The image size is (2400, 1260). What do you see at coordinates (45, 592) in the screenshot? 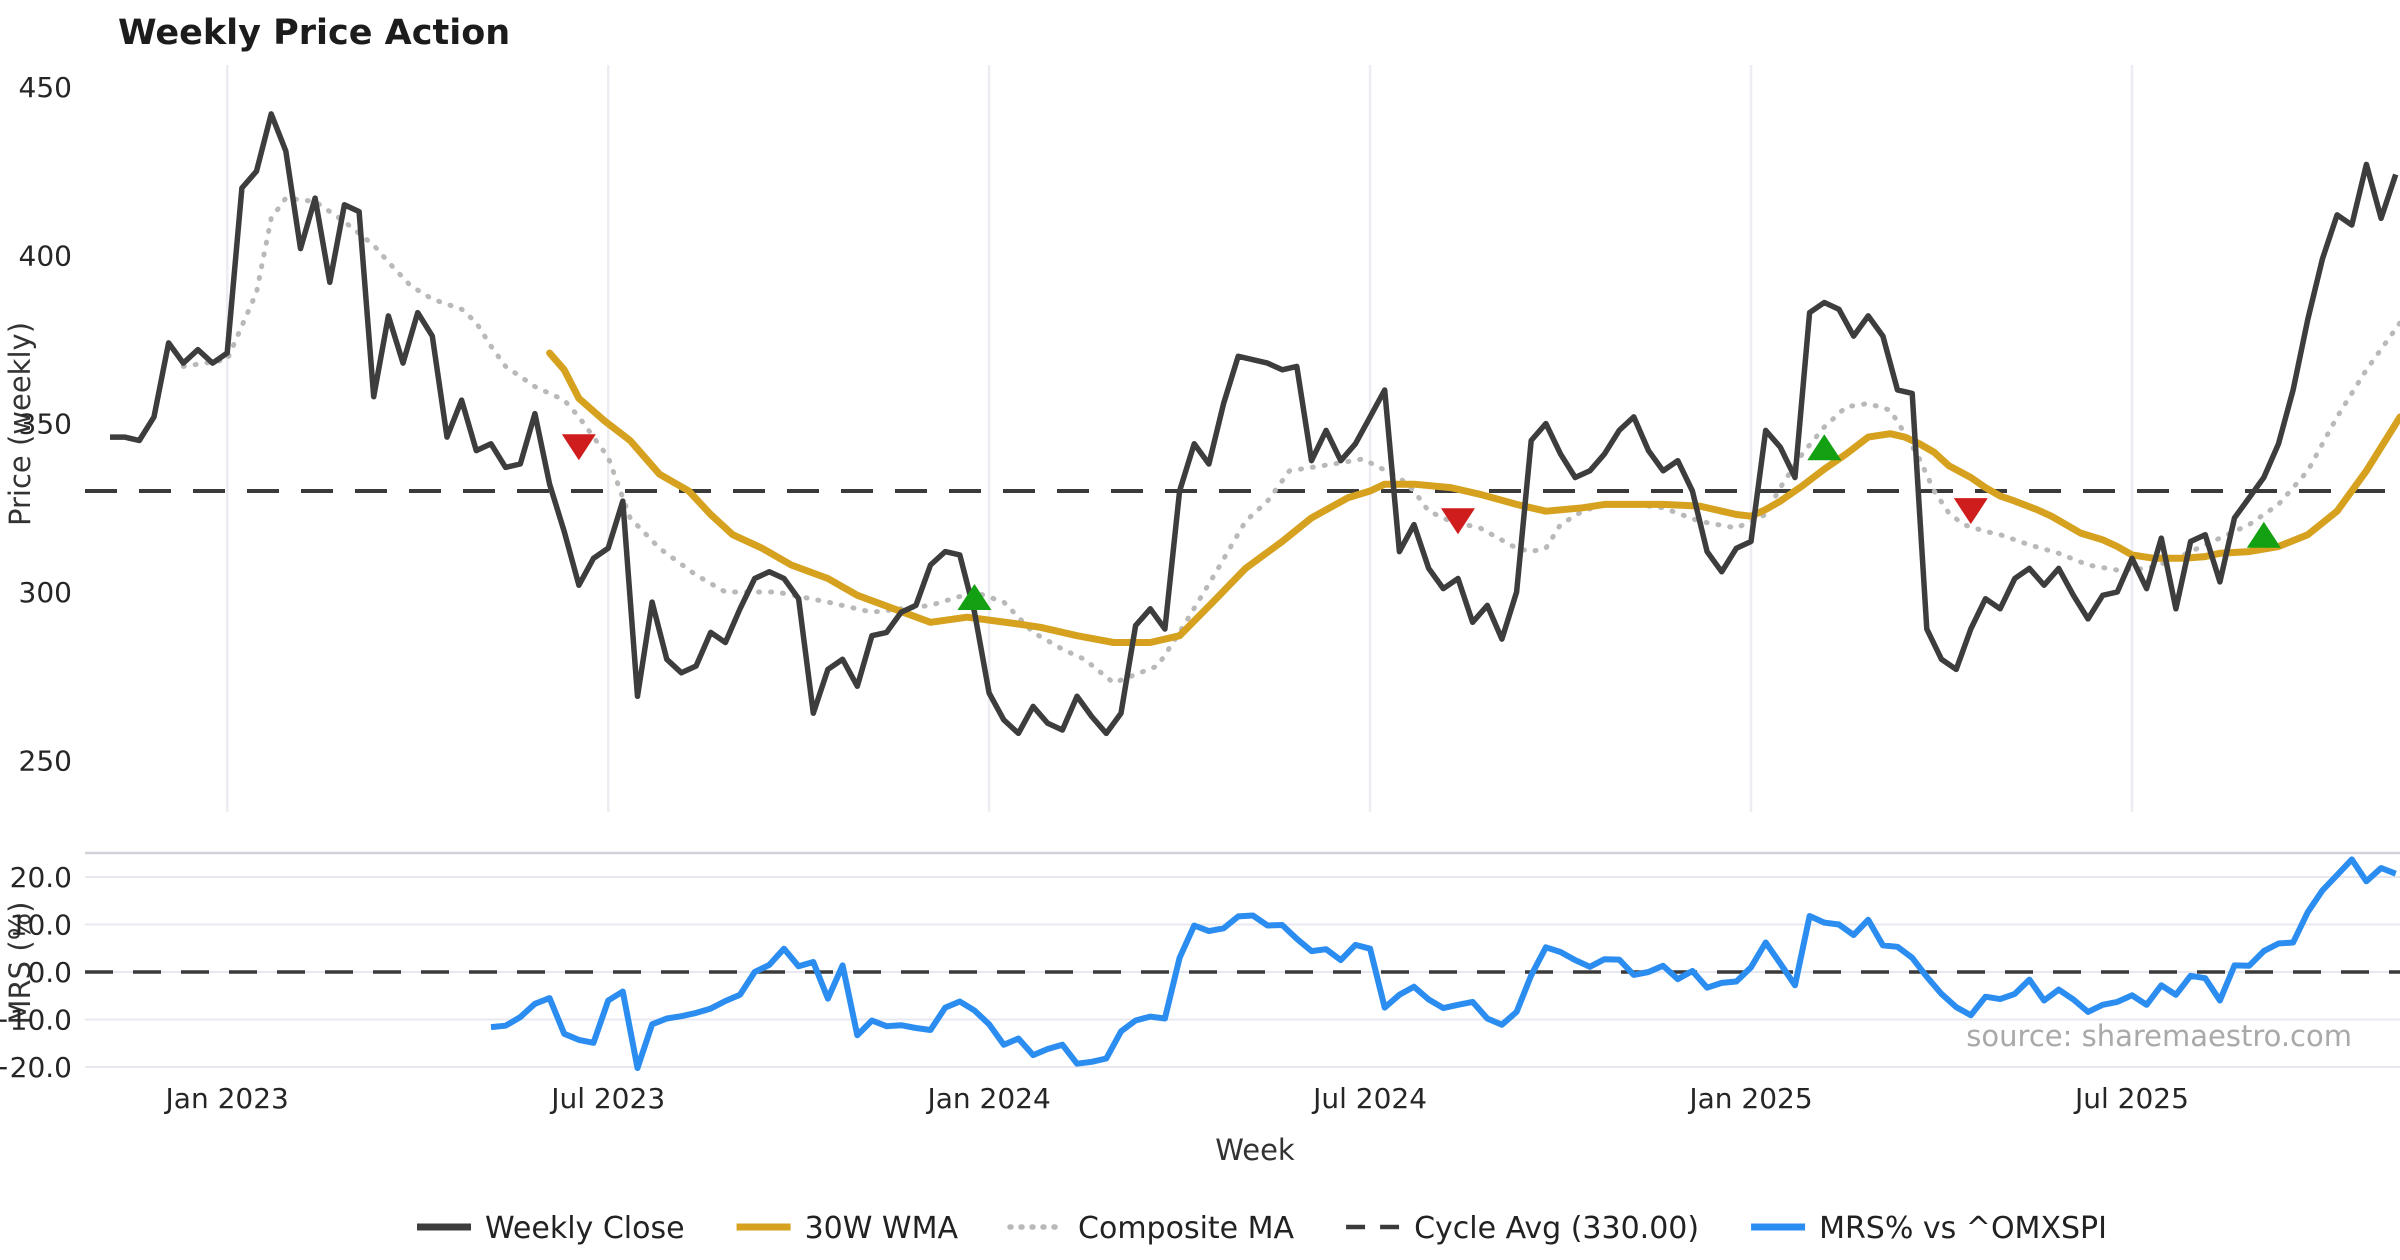
I see `price-tick-label: 300` at bounding box center [45, 592].